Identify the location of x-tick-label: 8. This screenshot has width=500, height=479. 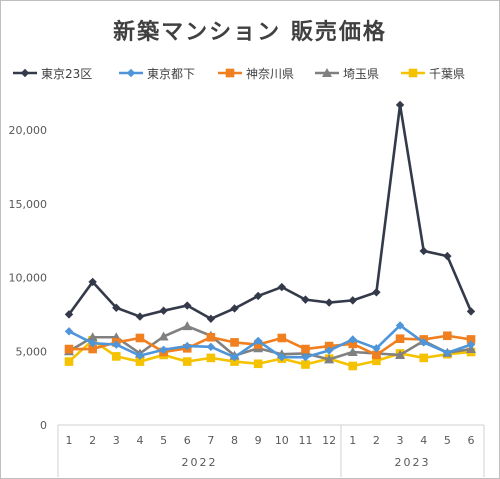
(234, 440).